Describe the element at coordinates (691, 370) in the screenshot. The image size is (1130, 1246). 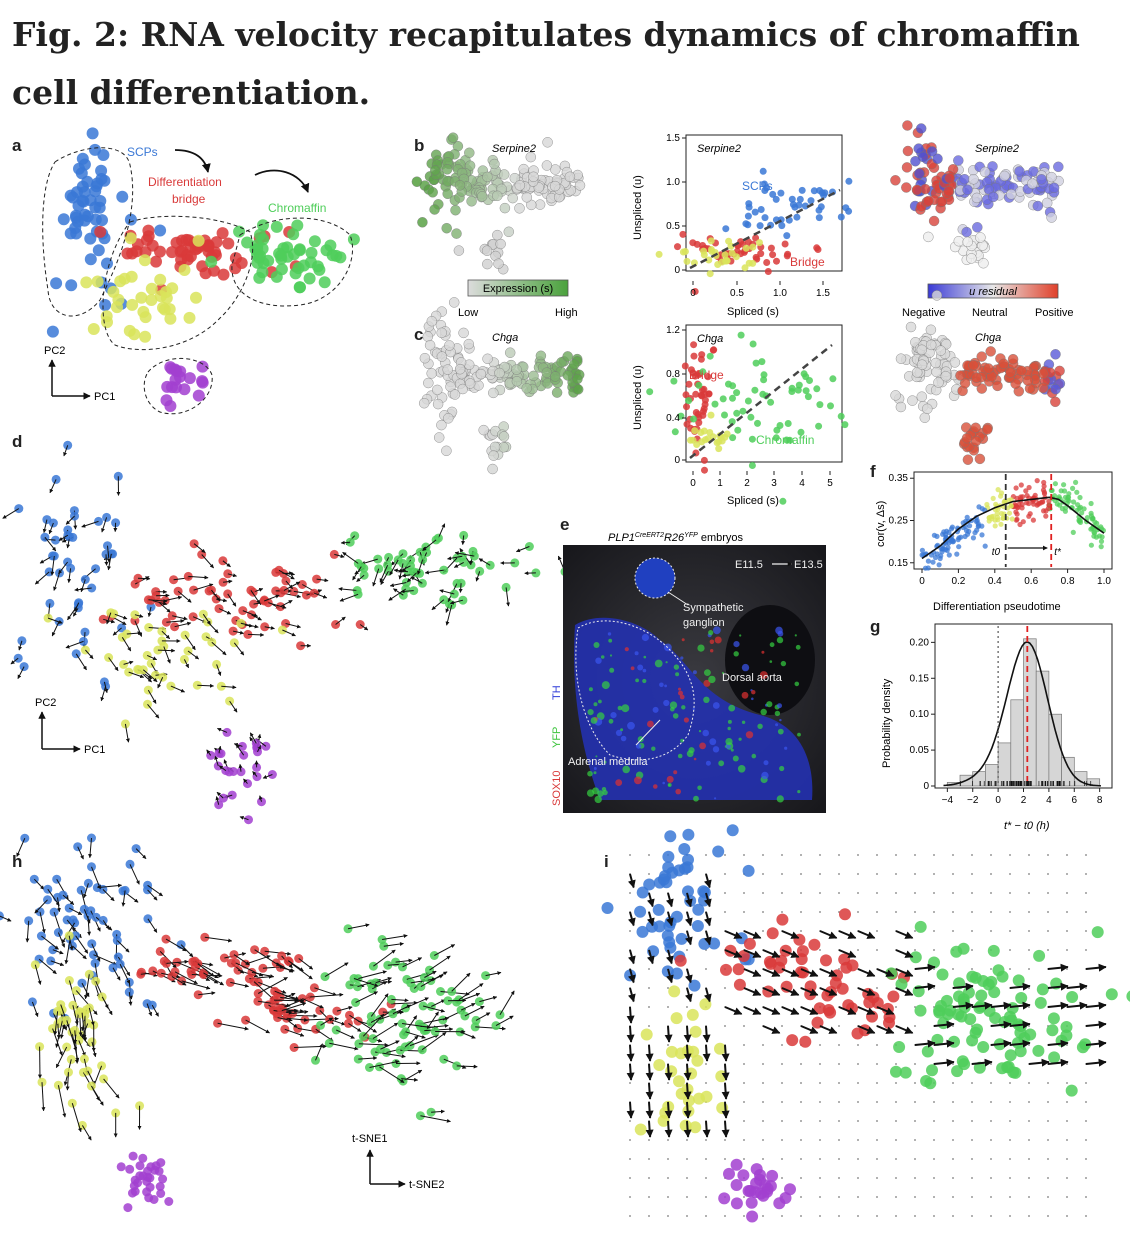
I see `c-bridge-cell` at that location.